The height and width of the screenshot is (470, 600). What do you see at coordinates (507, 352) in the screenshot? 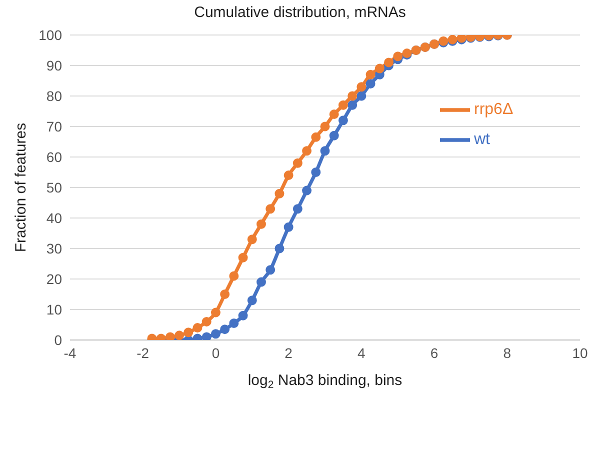
I see `x-tick-label: 8` at bounding box center [507, 352].